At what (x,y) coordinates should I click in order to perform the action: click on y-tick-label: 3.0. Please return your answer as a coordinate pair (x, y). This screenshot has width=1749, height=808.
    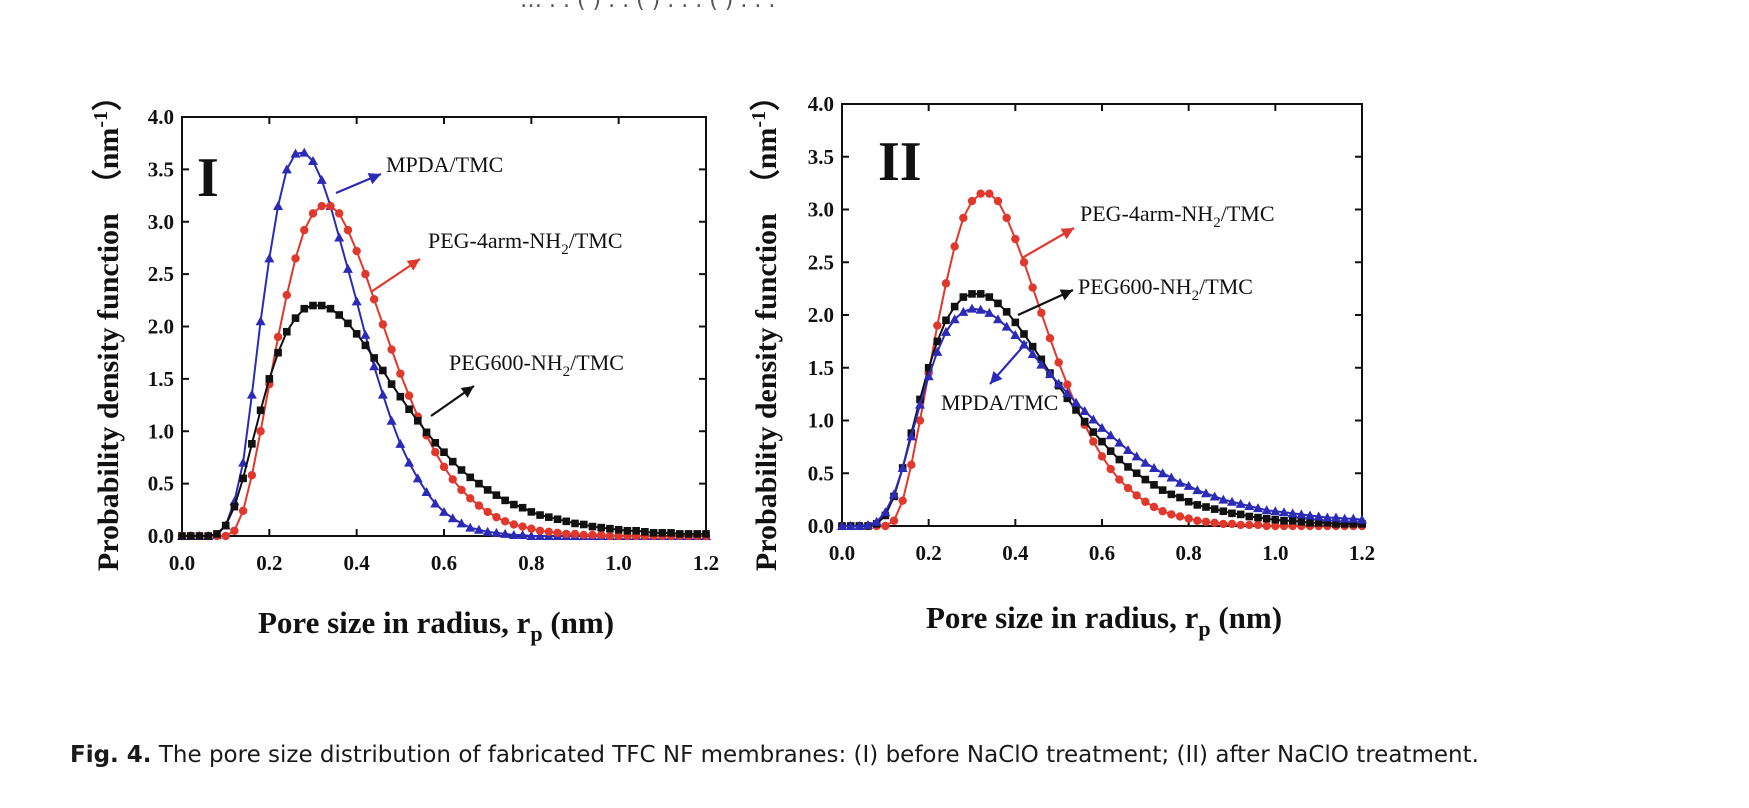
    Looking at the image, I should click on (821, 210).